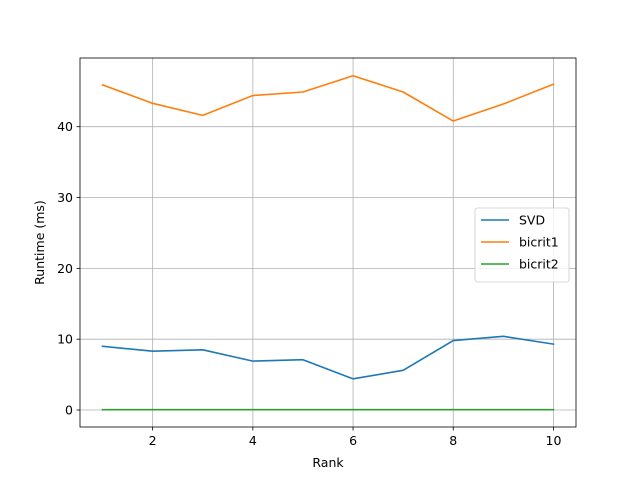  I want to click on legend-label-bicrit2: bicrit2, so click(539, 264).